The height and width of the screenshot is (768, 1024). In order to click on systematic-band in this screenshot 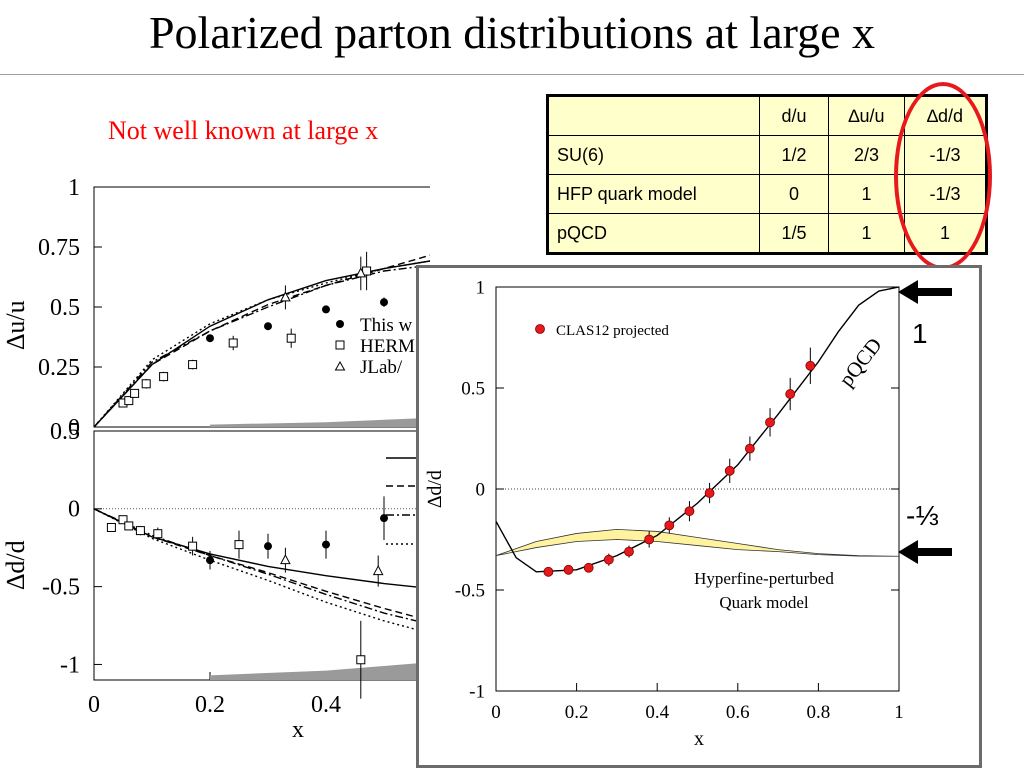, I will do `click(320, 671)`.